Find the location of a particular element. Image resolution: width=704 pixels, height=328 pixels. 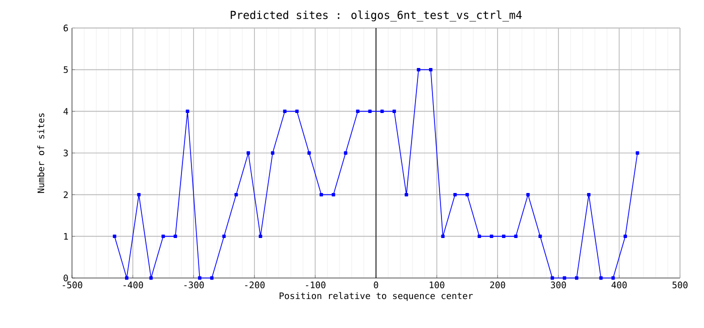

y-tick-label: 4 is located at coordinates (66, 111).